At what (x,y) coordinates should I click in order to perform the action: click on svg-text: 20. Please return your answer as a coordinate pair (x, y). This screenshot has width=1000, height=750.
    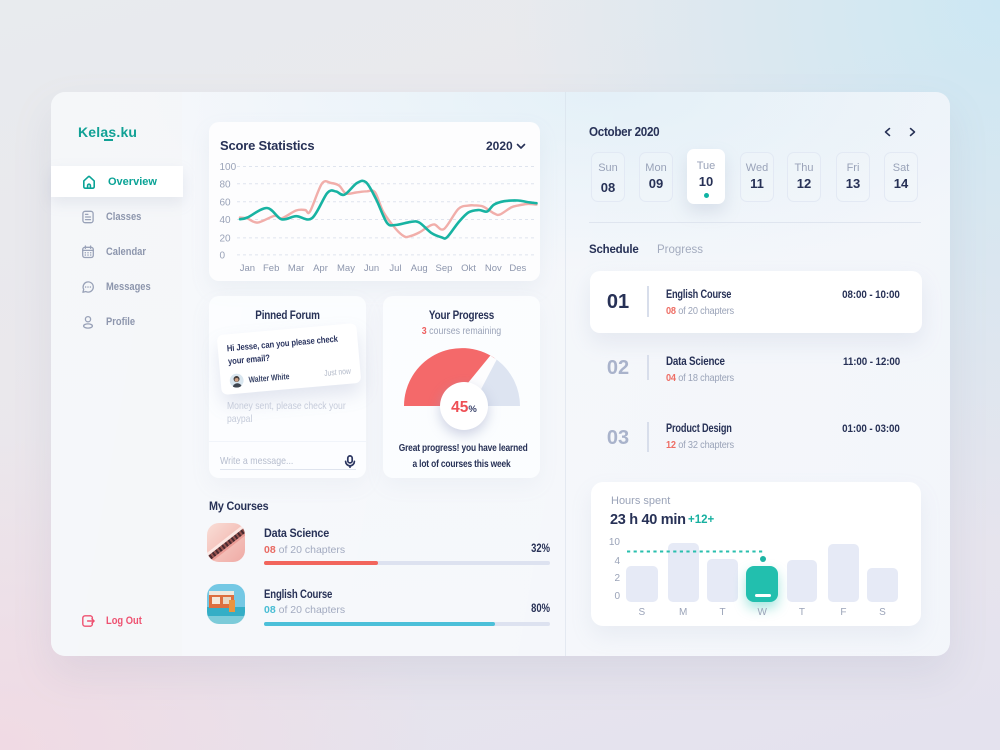
    Looking at the image, I should click on (226, 238).